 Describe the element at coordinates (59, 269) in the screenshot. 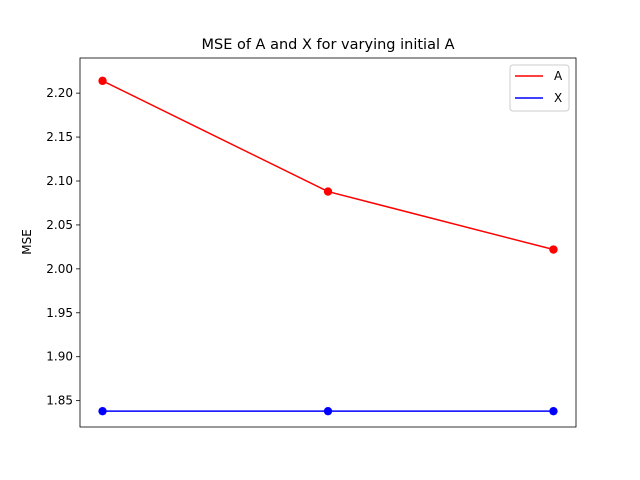

I see `y-tick-label: 2.00` at that location.